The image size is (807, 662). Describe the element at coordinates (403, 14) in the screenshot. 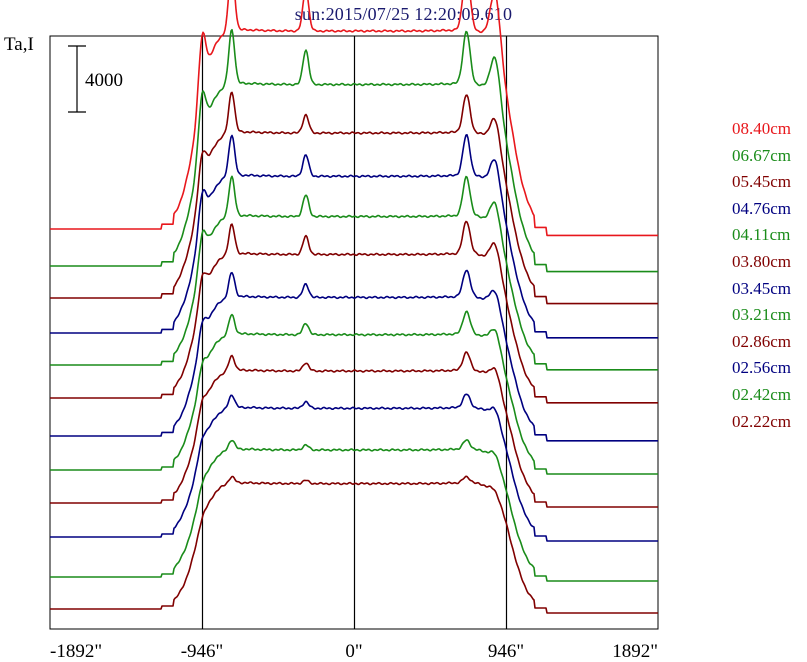

I see `chart-title: sun:2015/07/25 12:20:09.610` at that location.